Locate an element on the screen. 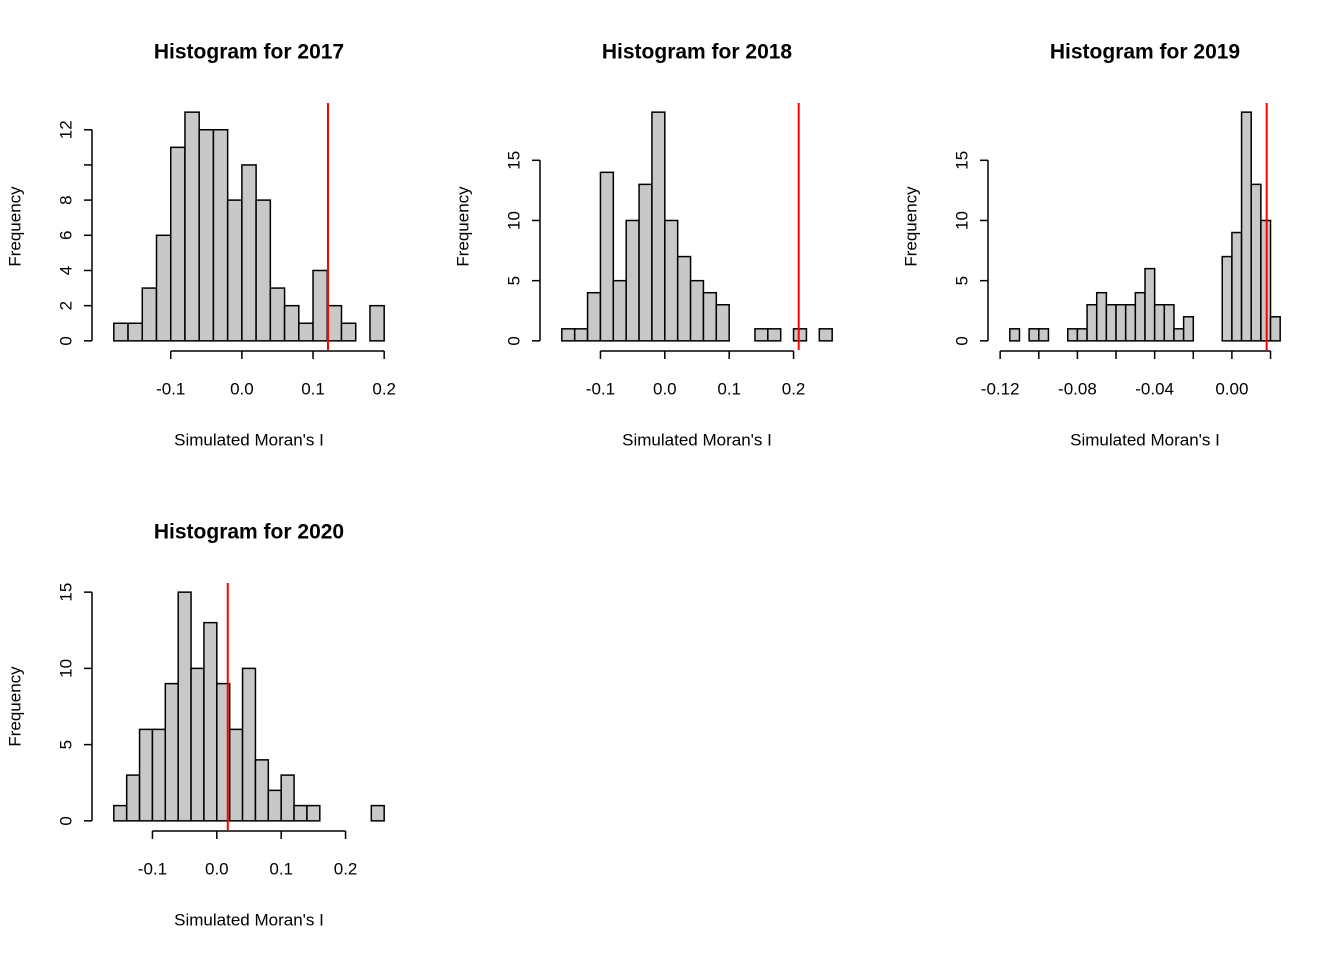 This screenshot has width=1344, height=960. chart-title: Histogram for 2018 is located at coordinates (697, 52).